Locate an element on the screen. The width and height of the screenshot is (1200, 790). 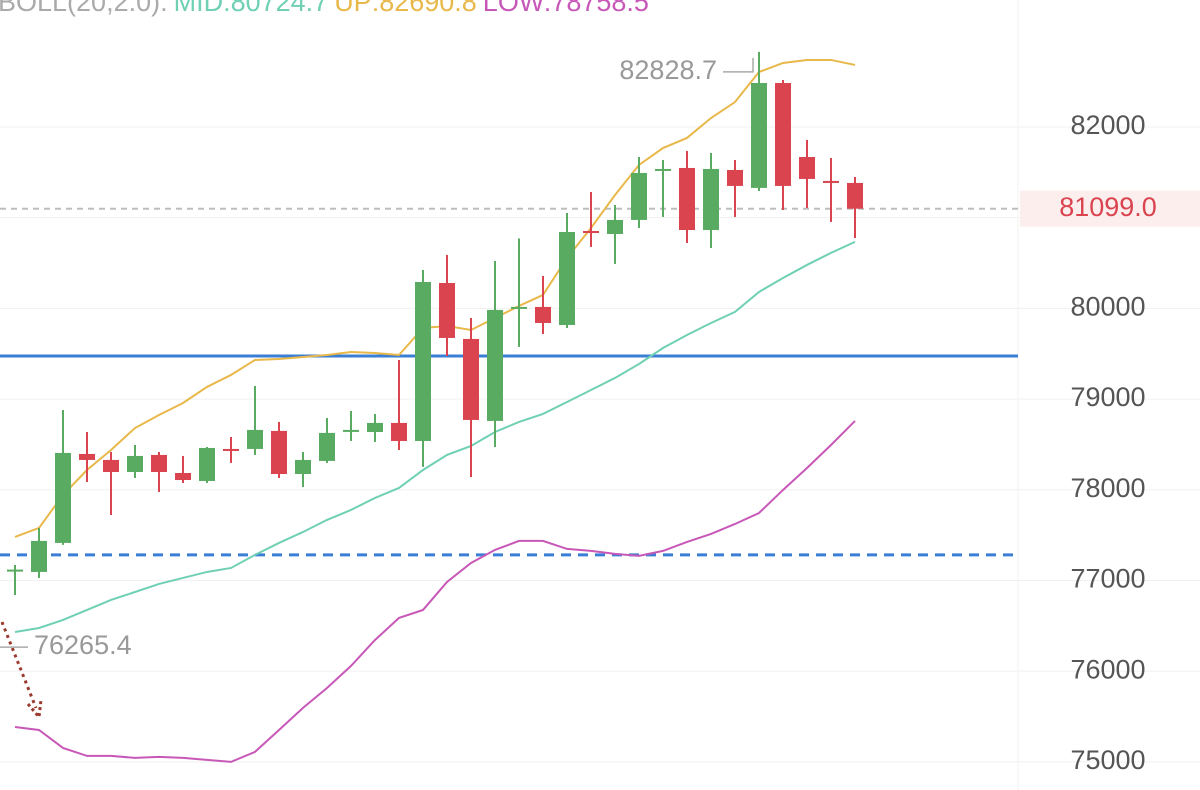
leader-line is located at coordinates (738, 65).